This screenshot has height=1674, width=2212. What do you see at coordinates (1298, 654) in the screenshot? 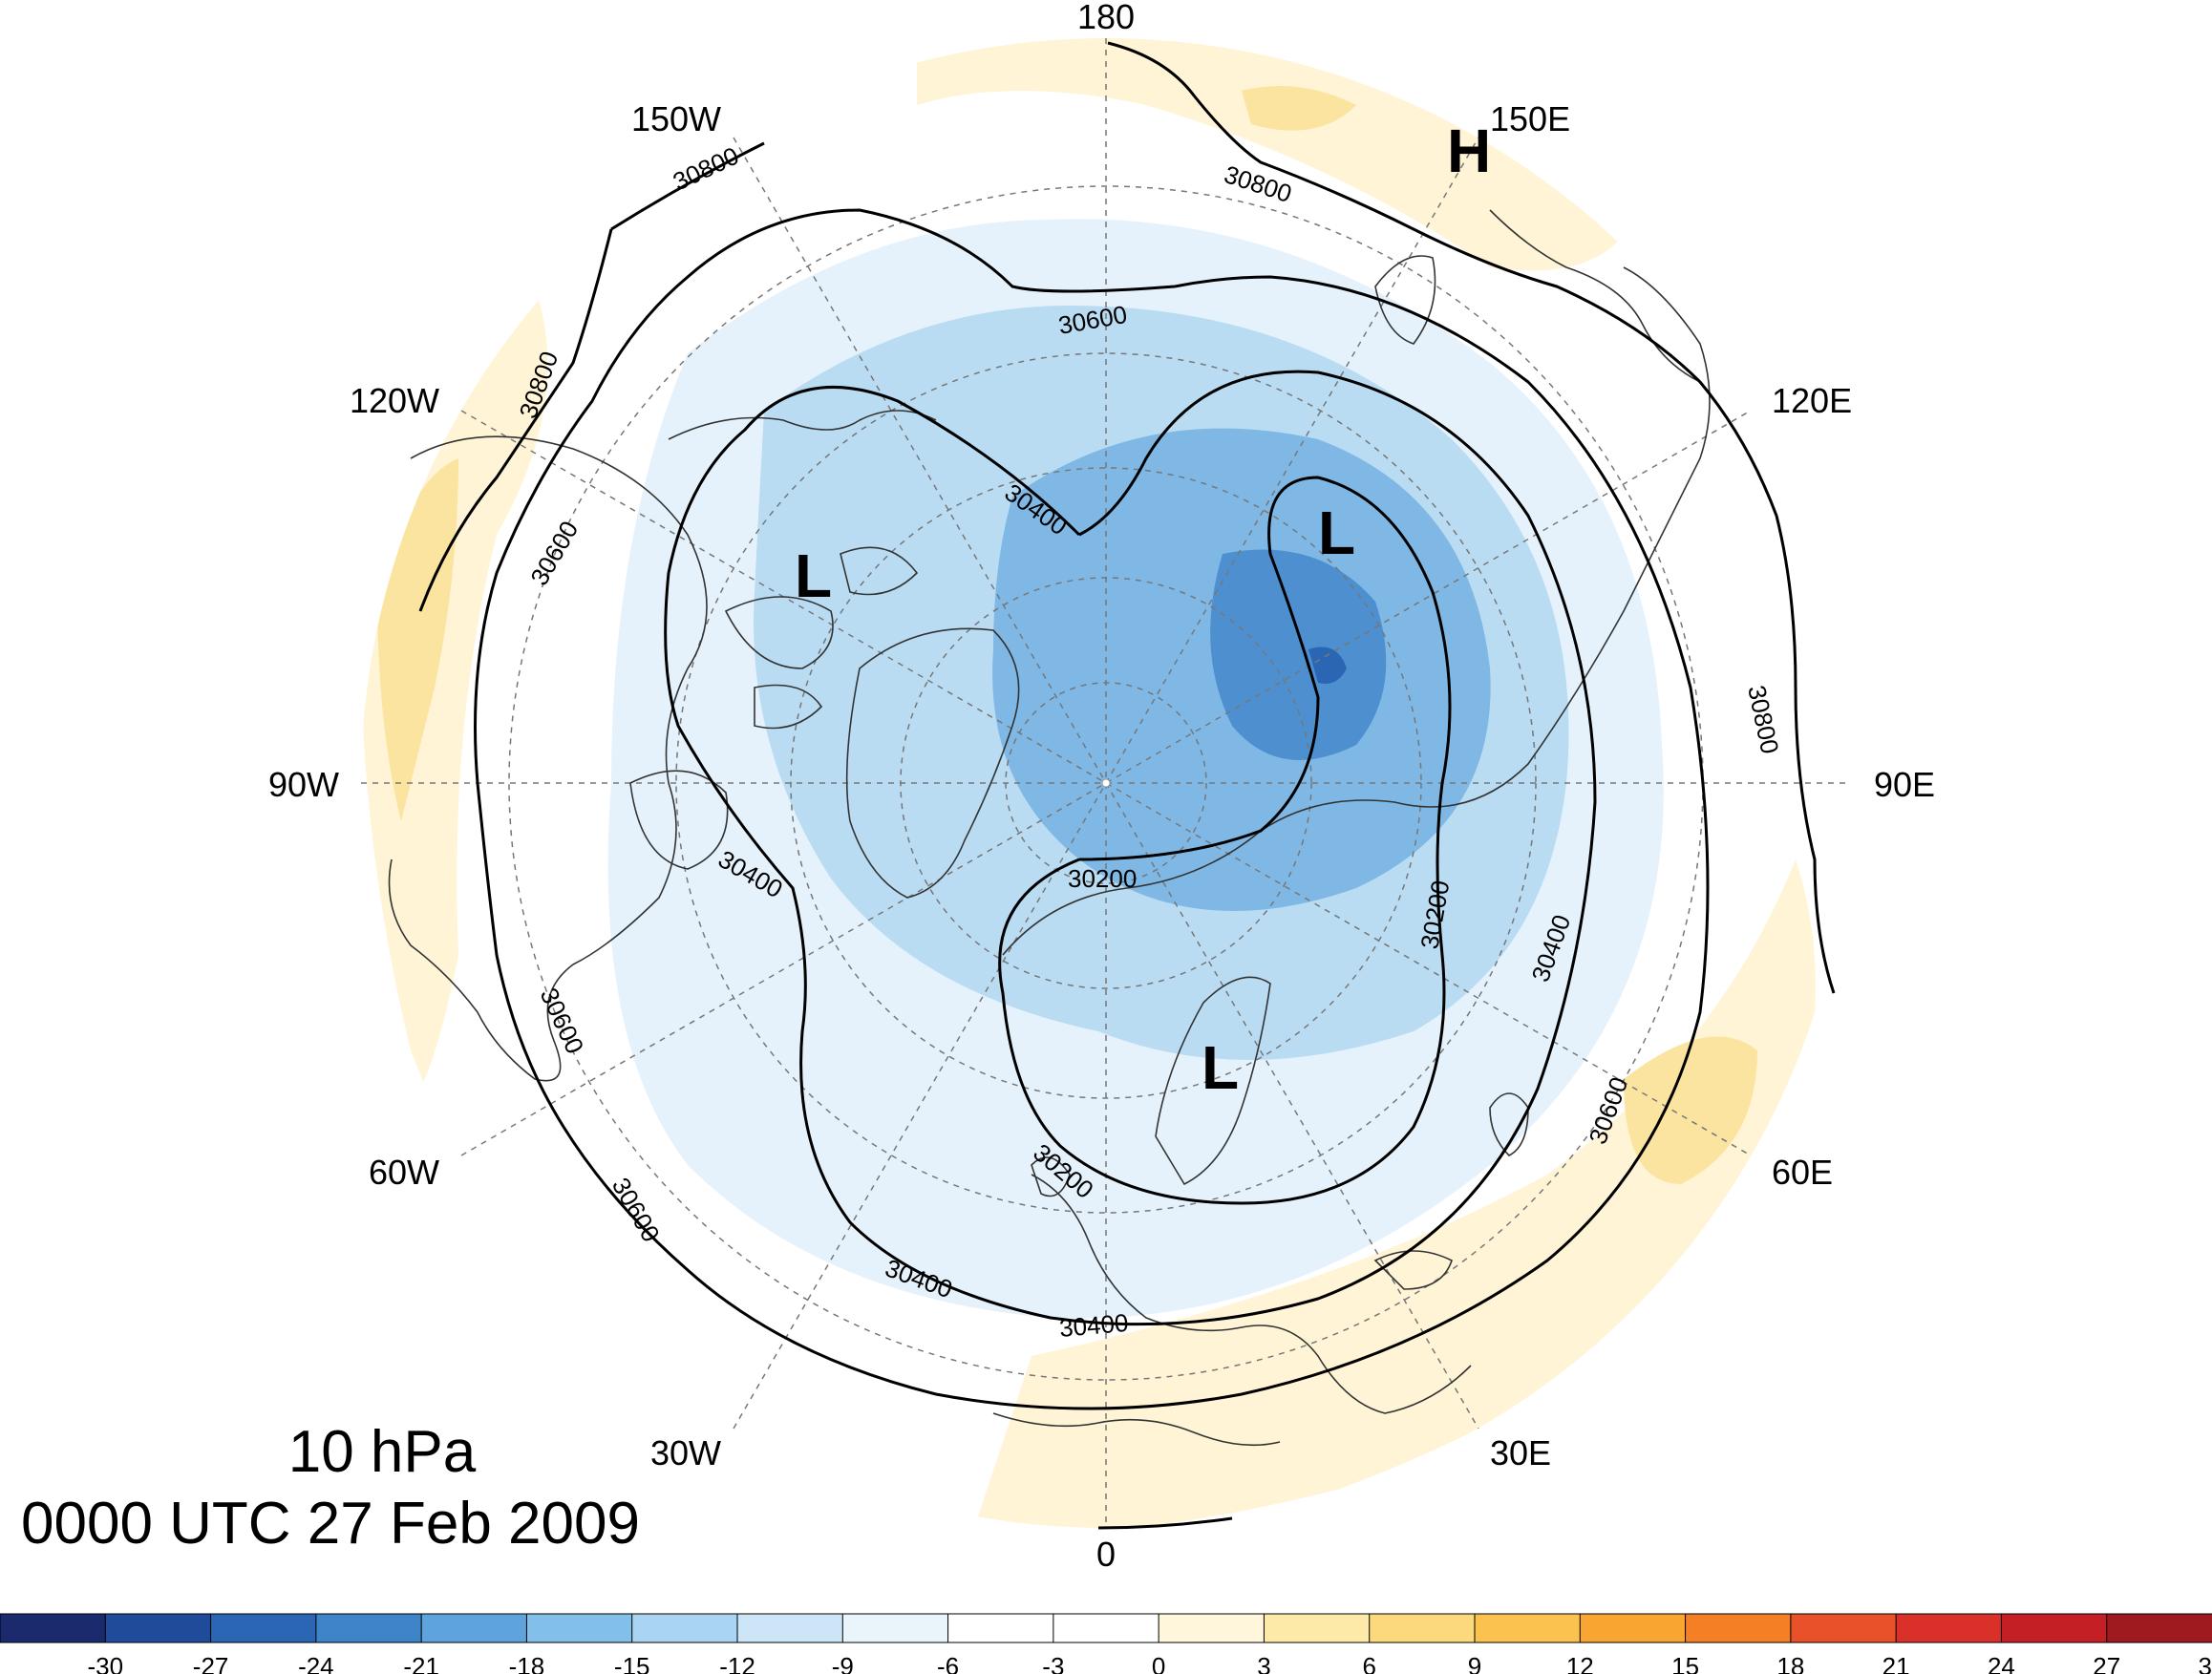
I see `cold-anomaly-deep` at bounding box center [1298, 654].